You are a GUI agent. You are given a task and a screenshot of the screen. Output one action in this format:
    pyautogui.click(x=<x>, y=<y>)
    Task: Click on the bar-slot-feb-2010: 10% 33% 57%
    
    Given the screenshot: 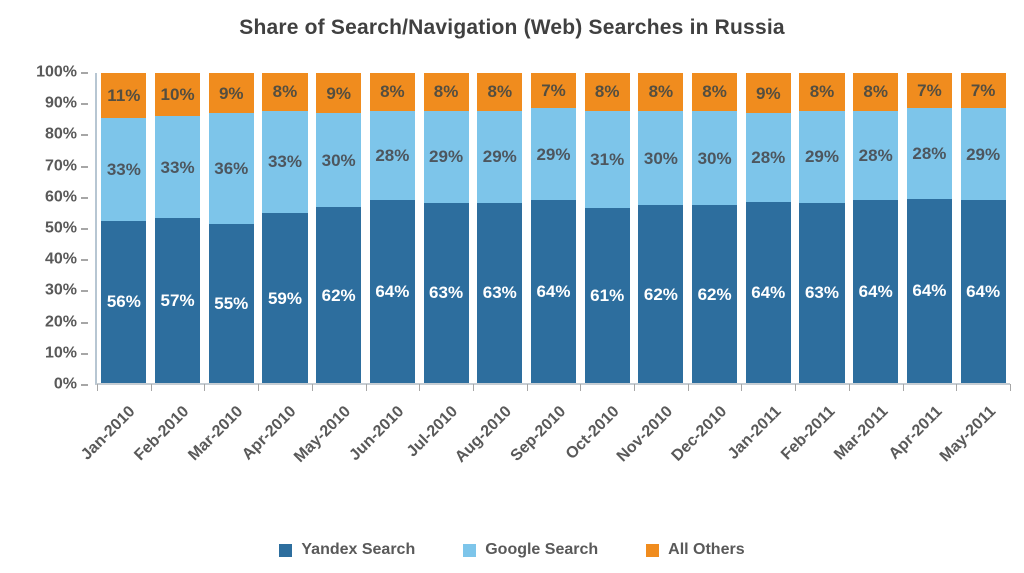 What is the action you would take?
    pyautogui.click(x=178, y=228)
    